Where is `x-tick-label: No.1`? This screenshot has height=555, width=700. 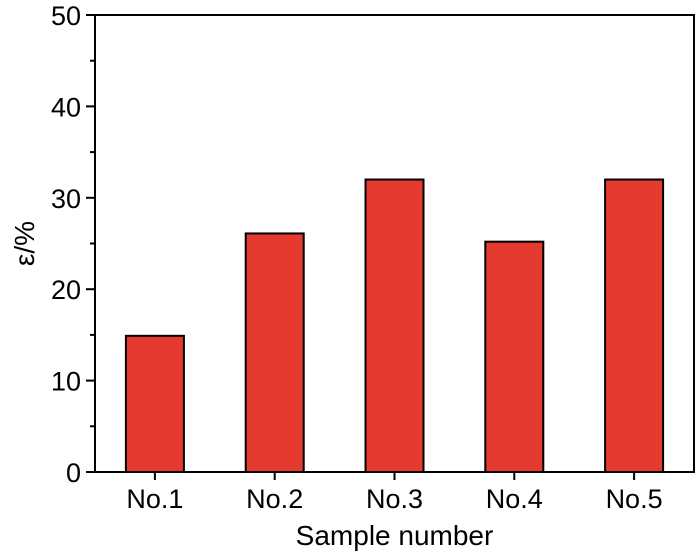 x-tick-label: No.1 is located at coordinates (154, 499).